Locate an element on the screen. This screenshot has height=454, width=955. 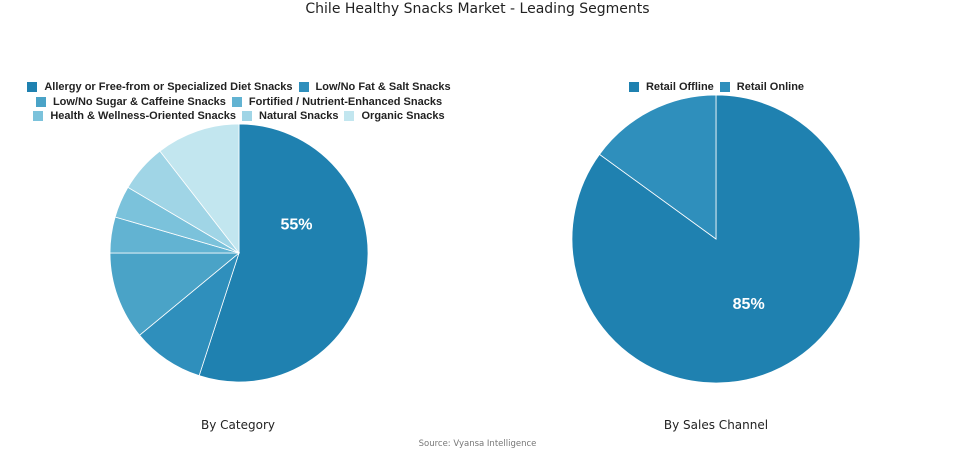
legend-item: Fortified / Nutrient-Enhanced Snacks is located at coordinates (337, 101).